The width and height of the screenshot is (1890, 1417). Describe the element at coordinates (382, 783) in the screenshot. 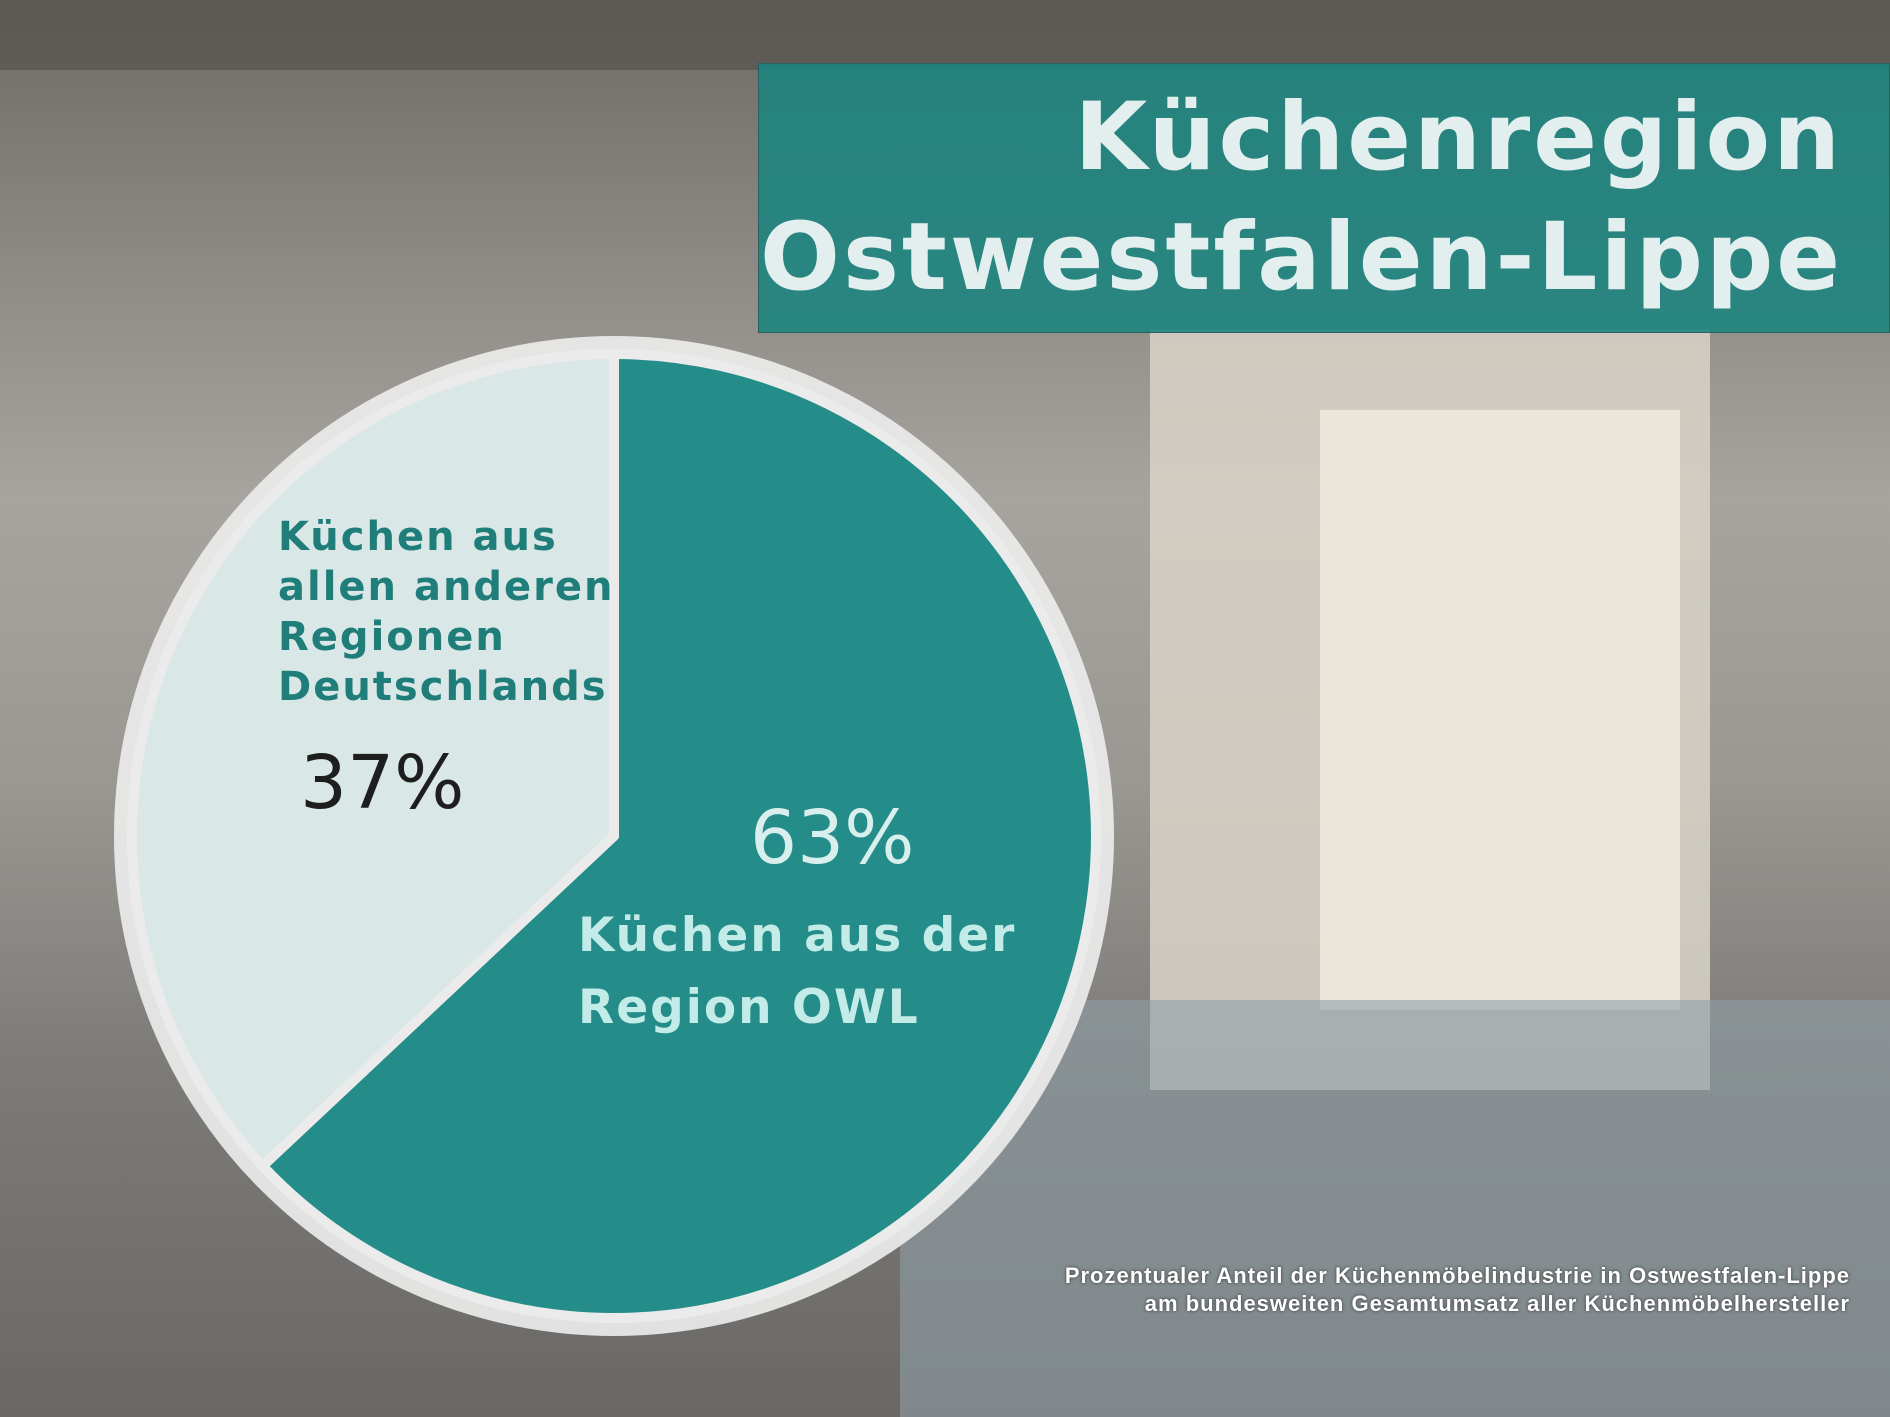

I see `value-label: 37%` at that location.